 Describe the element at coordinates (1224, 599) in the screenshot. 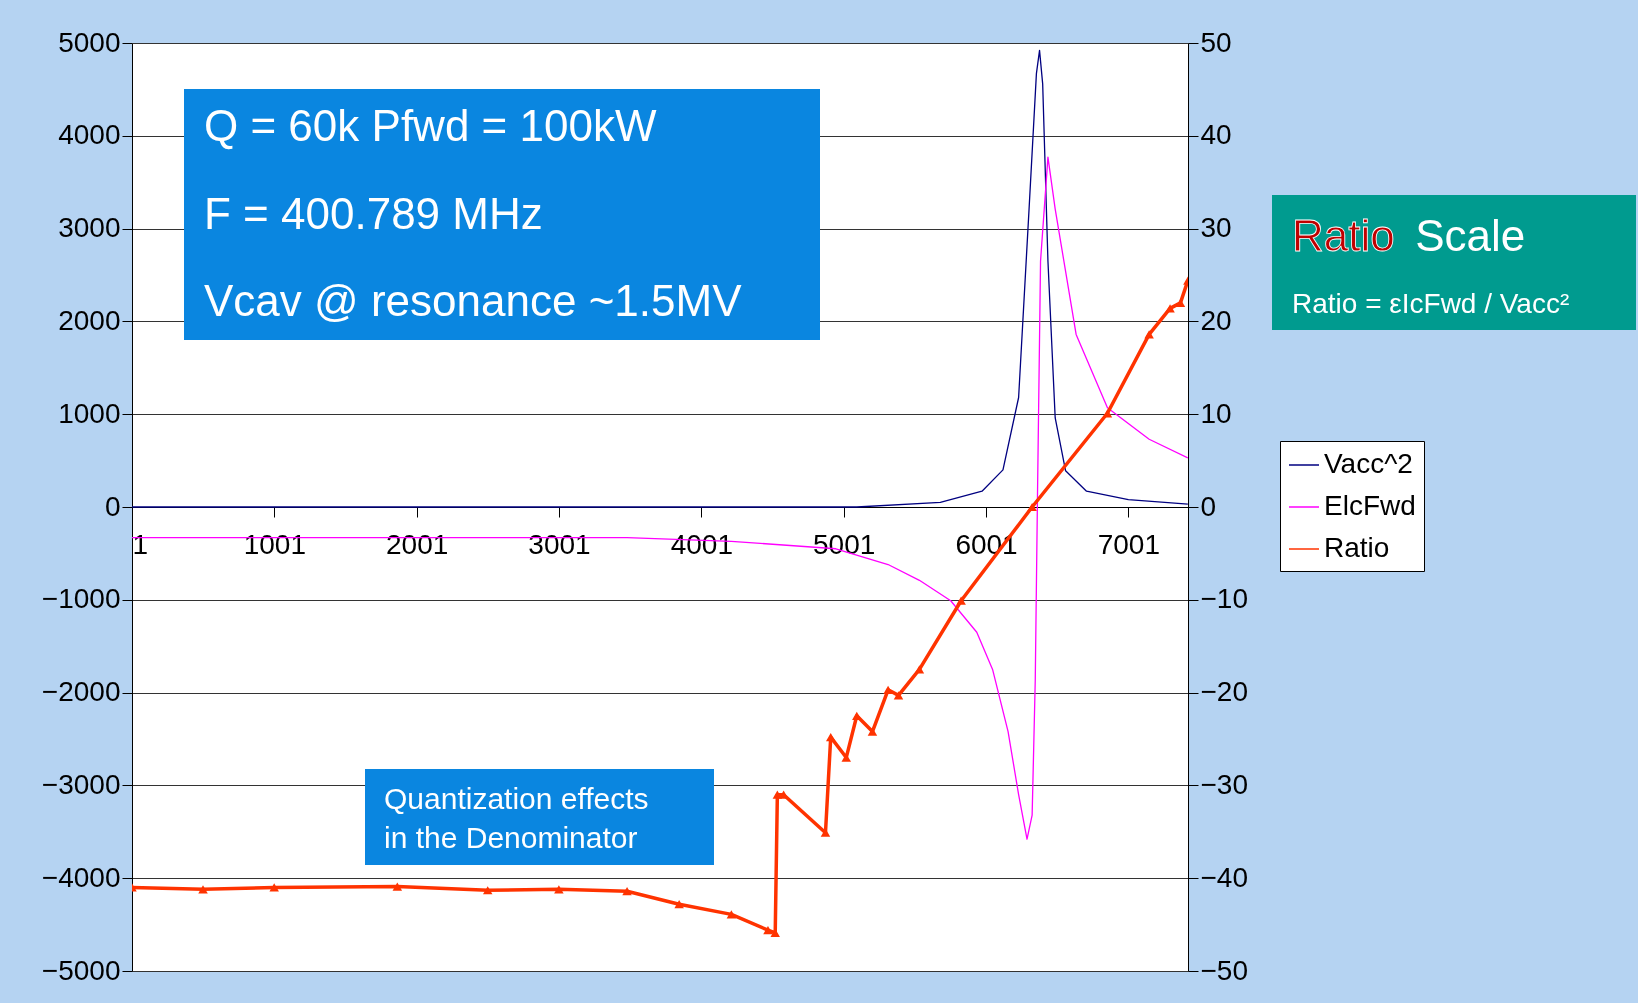

I see `y2-tick-label: −10` at that location.